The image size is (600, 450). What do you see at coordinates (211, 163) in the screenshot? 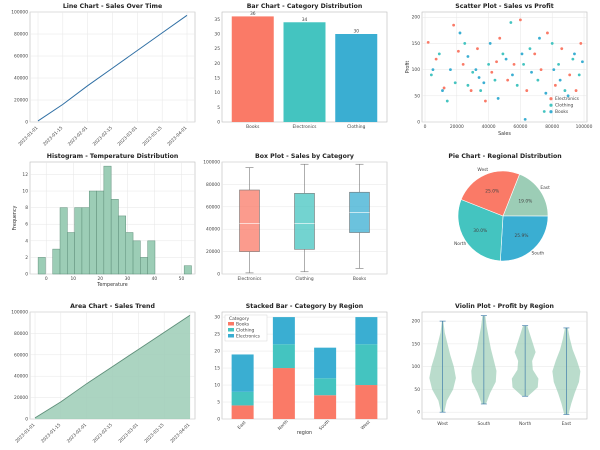
I see `y-tick-label: 100000` at bounding box center [211, 163].